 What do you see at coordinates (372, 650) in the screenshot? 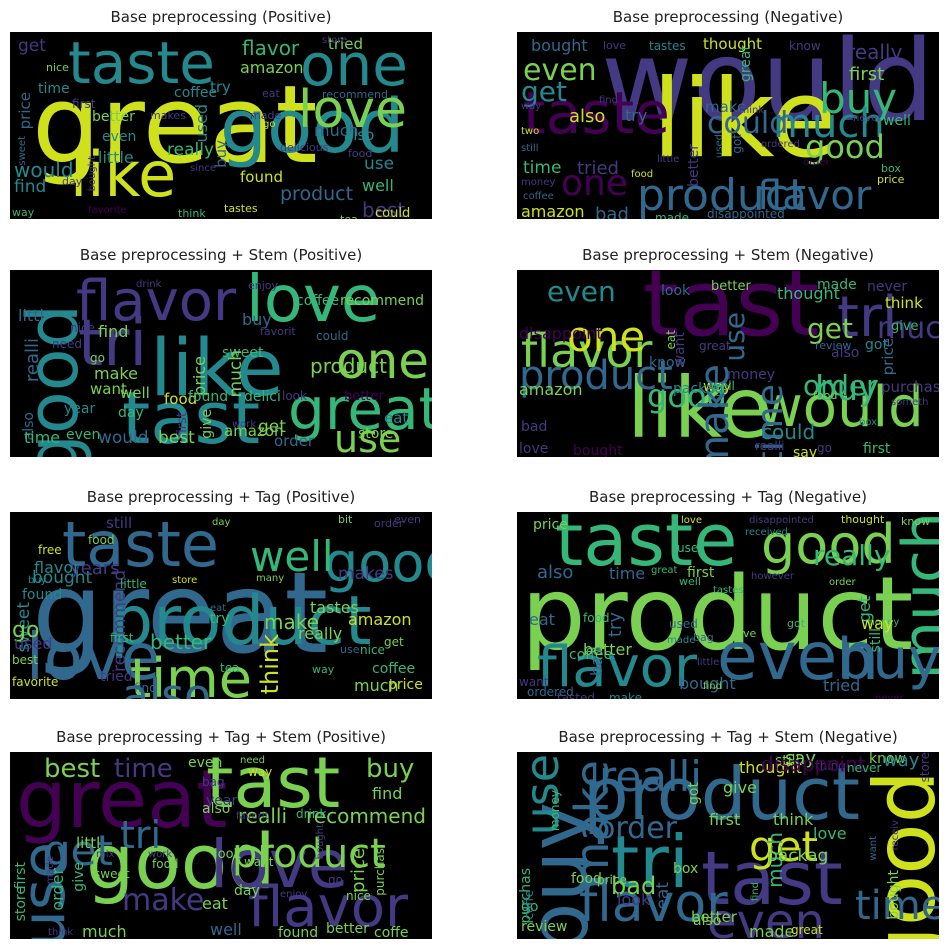
I see `cloud-word: nice` at bounding box center [372, 650].